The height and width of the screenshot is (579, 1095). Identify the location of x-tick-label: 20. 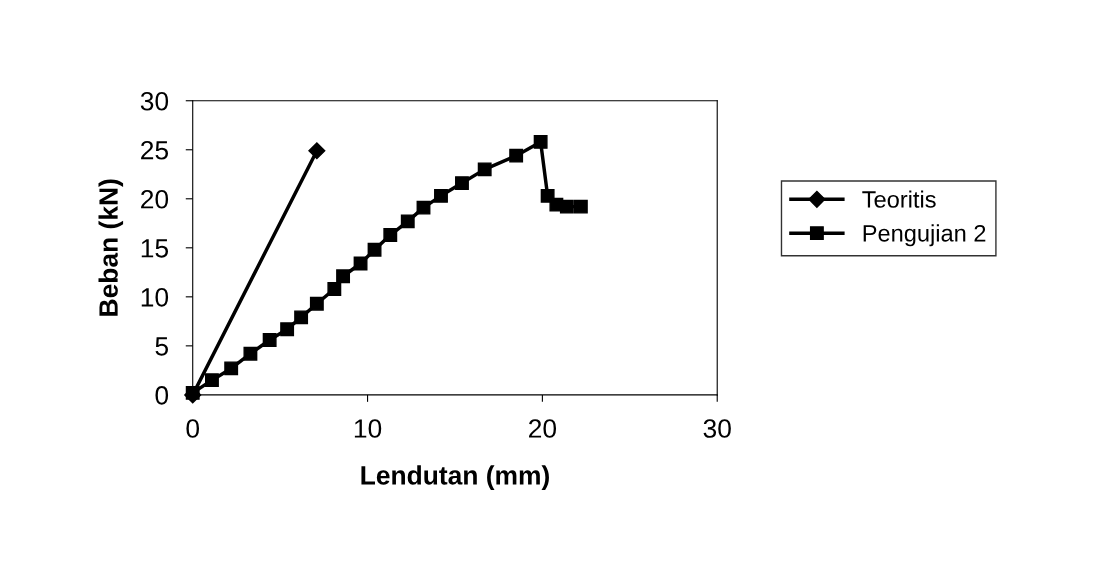
(543, 428).